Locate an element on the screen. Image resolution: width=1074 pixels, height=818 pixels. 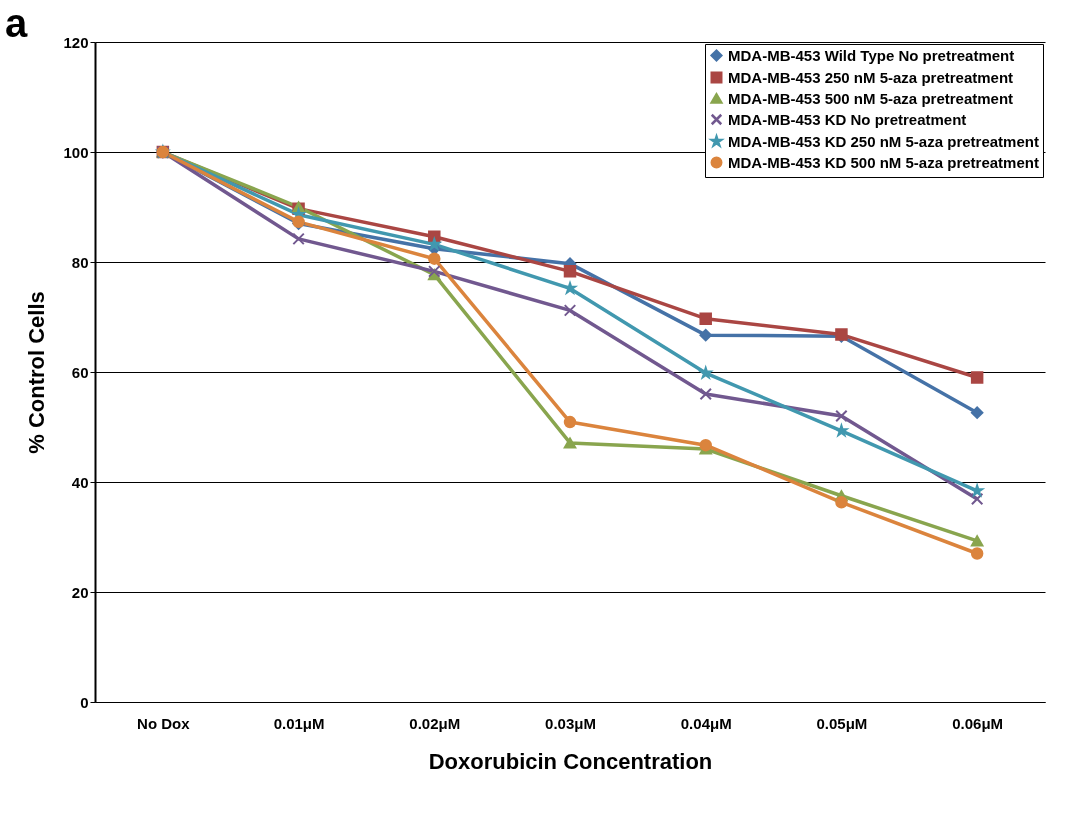
legend-label: MDA-MB-453 KD 500 nM 5-aza pretreatment is located at coordinates (883, 162).